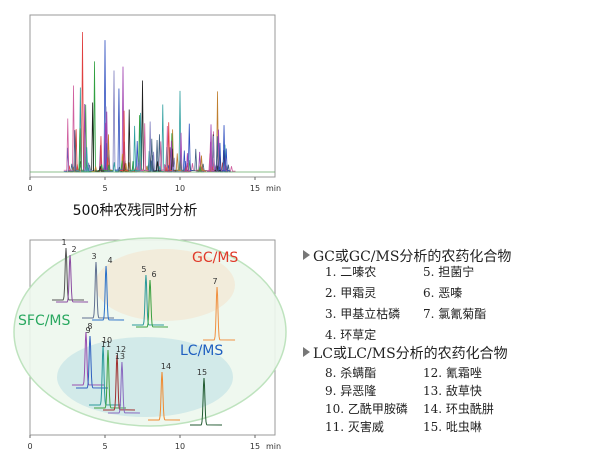 The image size is (595, 454). Describe the element at coordinates (452, 390) in the screenshot. I see `compound: 13. 敌草快` at that location.